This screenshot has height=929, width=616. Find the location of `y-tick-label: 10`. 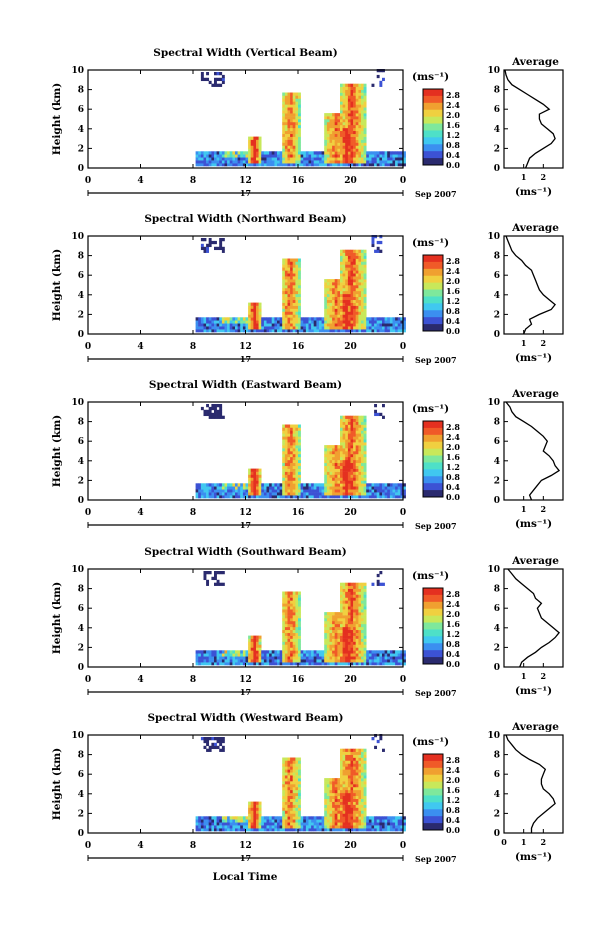

y-tick-label: 10 is located at coordinates (77, 570).